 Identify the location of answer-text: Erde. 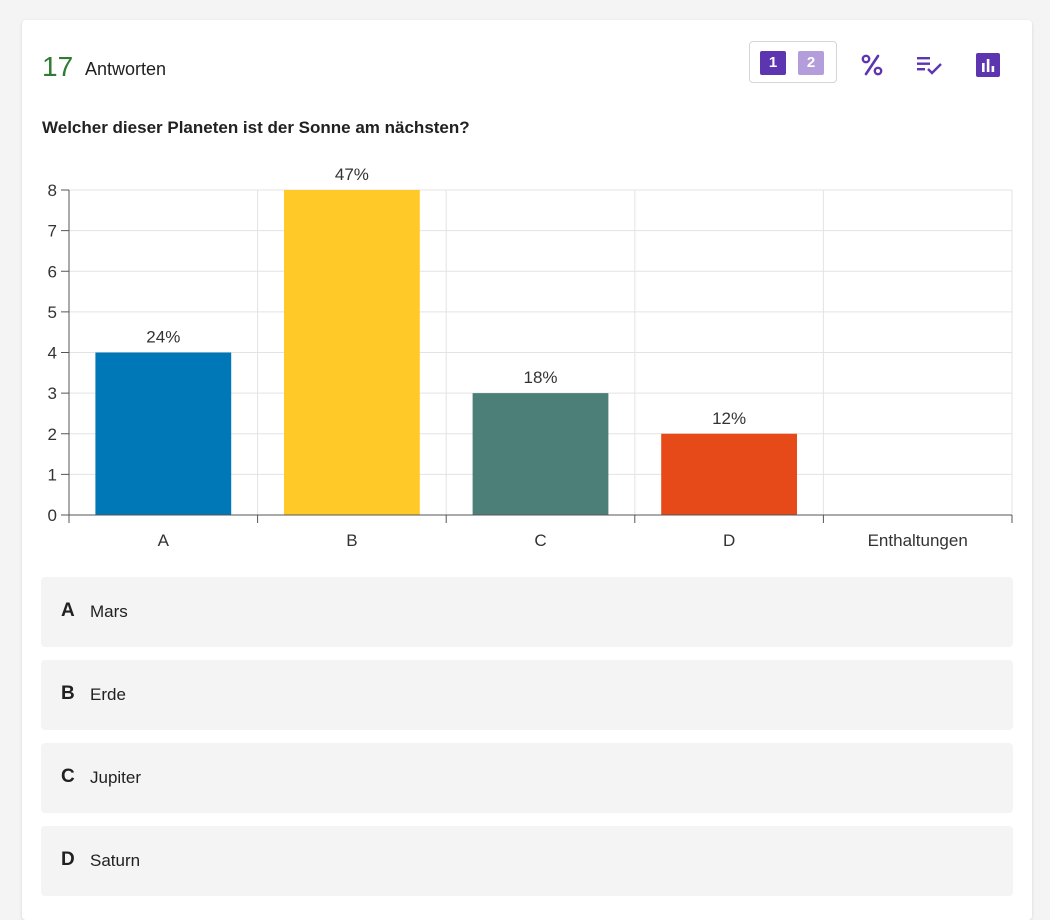
(108, 694).